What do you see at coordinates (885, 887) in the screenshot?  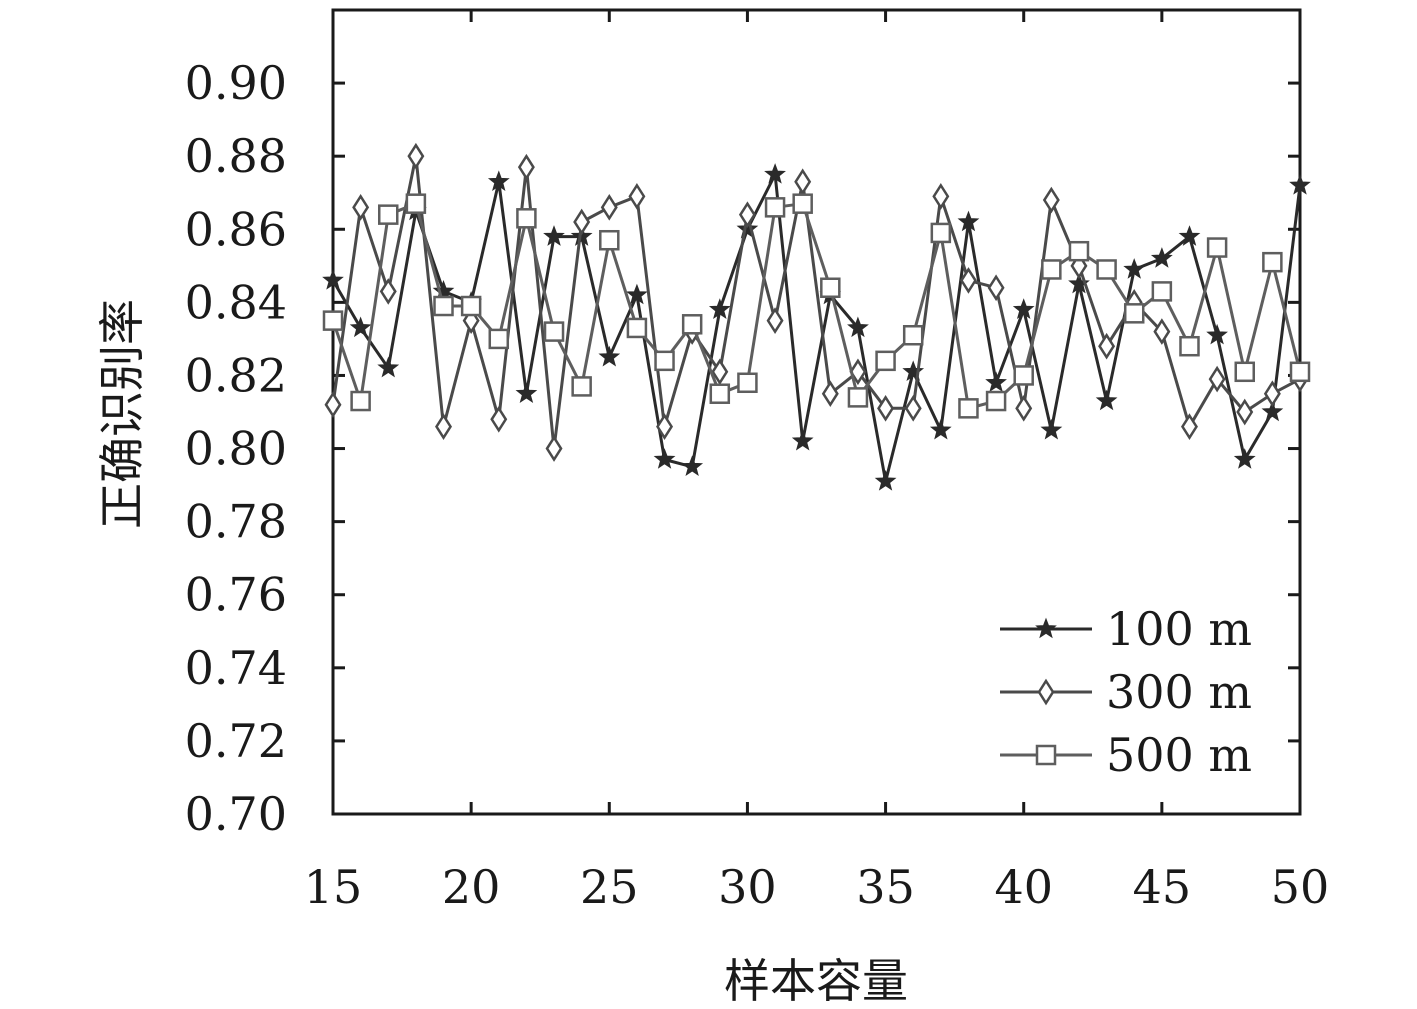 I see `x-tick-label: 35` at bounding box center [885, 887].